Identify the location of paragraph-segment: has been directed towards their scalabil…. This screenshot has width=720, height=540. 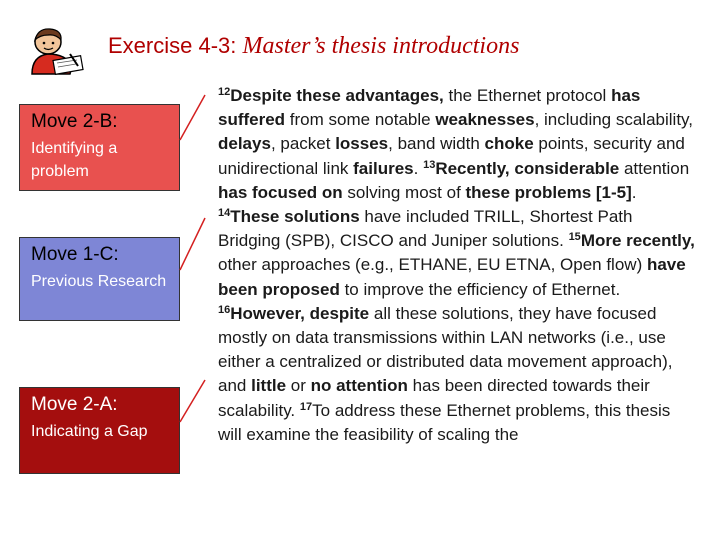
(434, 398).